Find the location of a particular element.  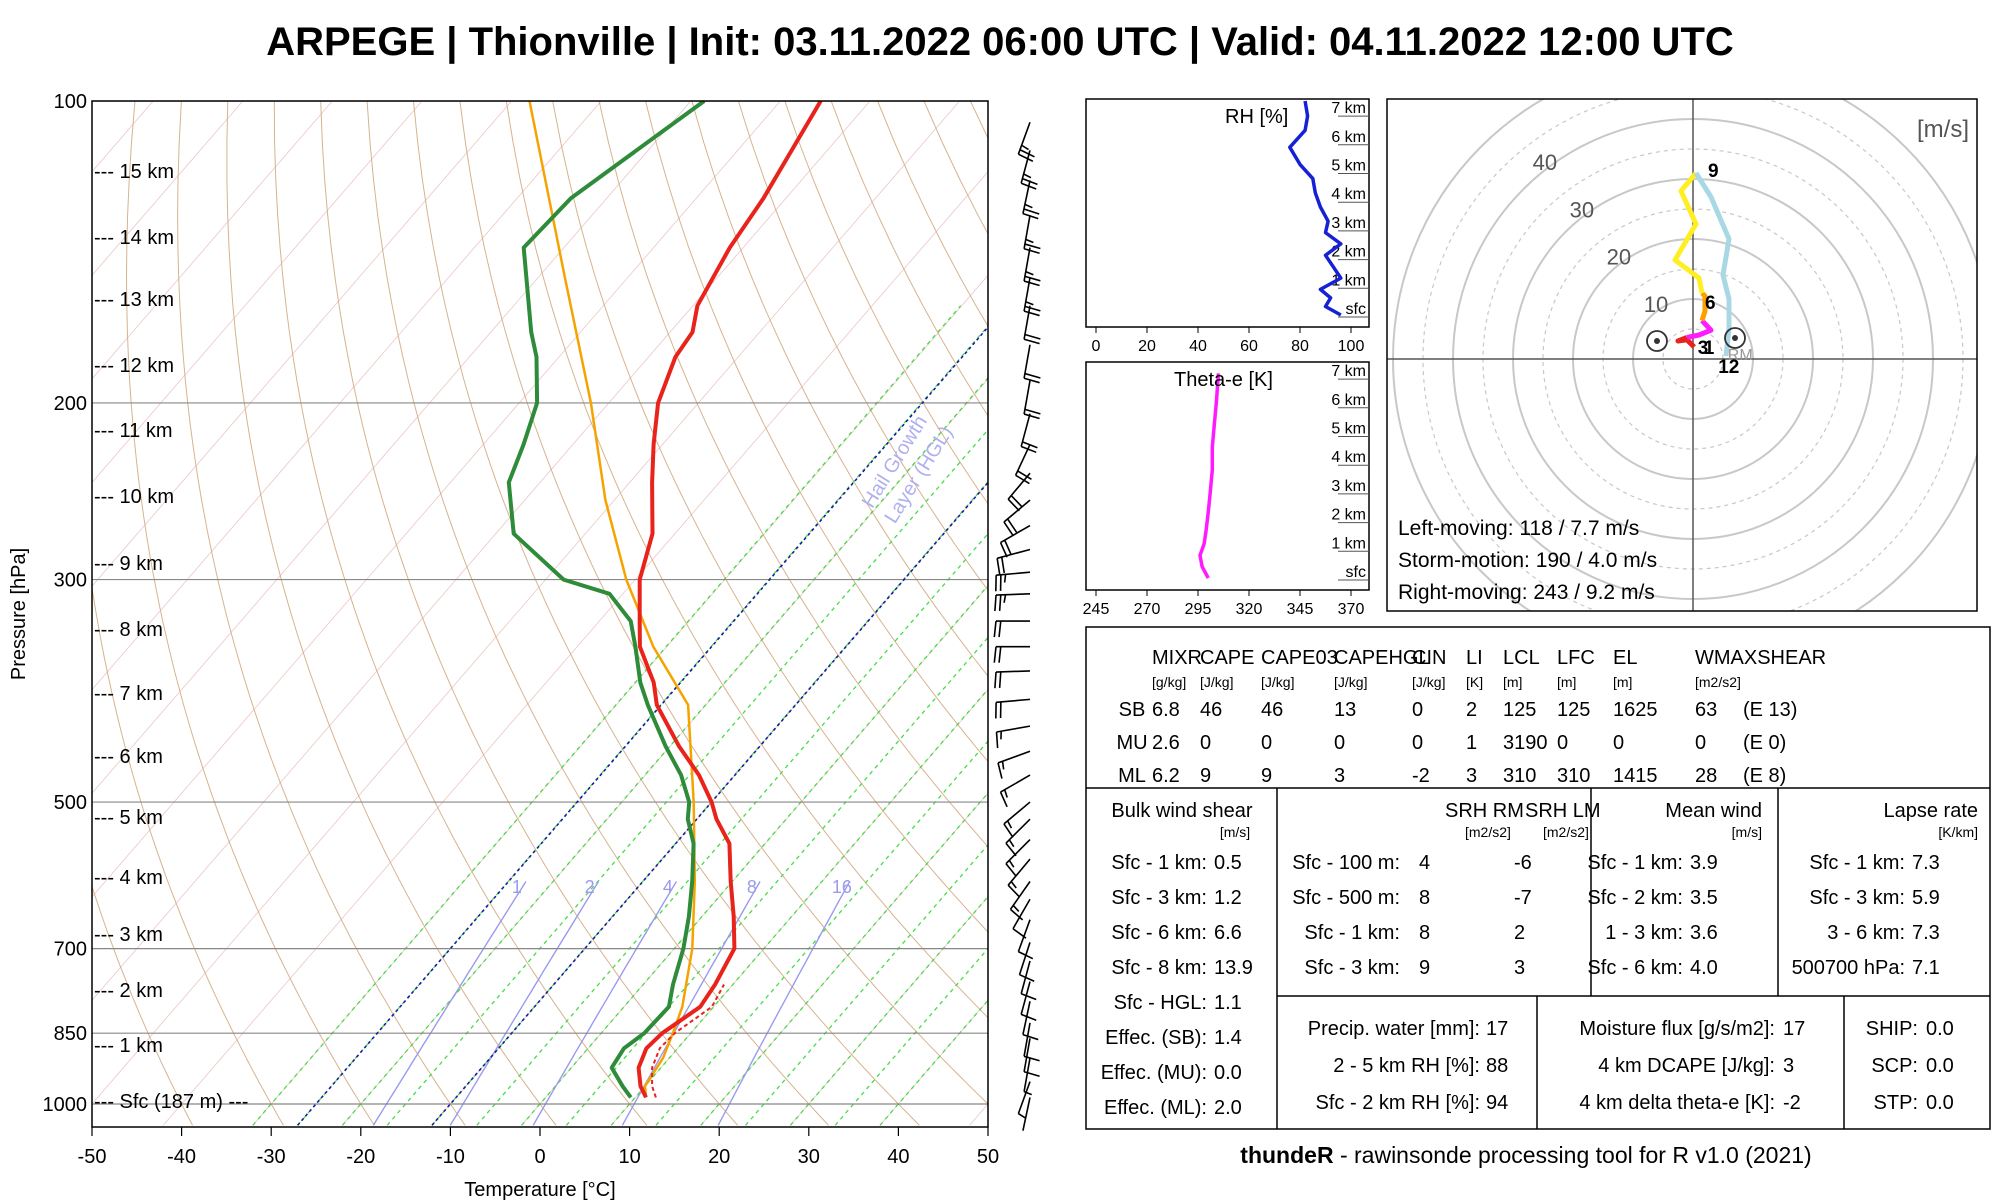

shear-value: 1.2 is located at coordinates (1228, 898).